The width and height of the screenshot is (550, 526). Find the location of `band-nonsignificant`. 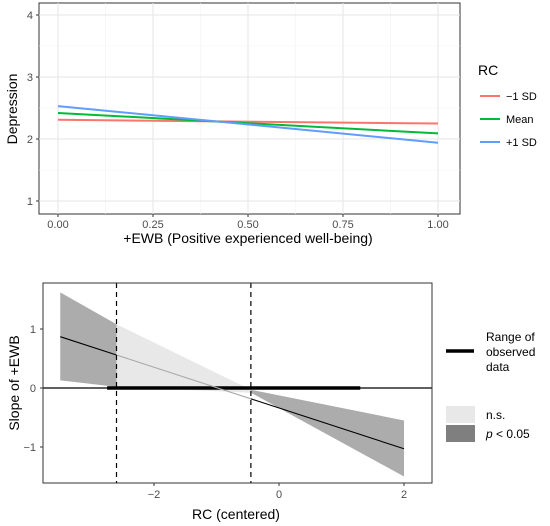

band-nonsignificant is located at coordinates (183, 358).